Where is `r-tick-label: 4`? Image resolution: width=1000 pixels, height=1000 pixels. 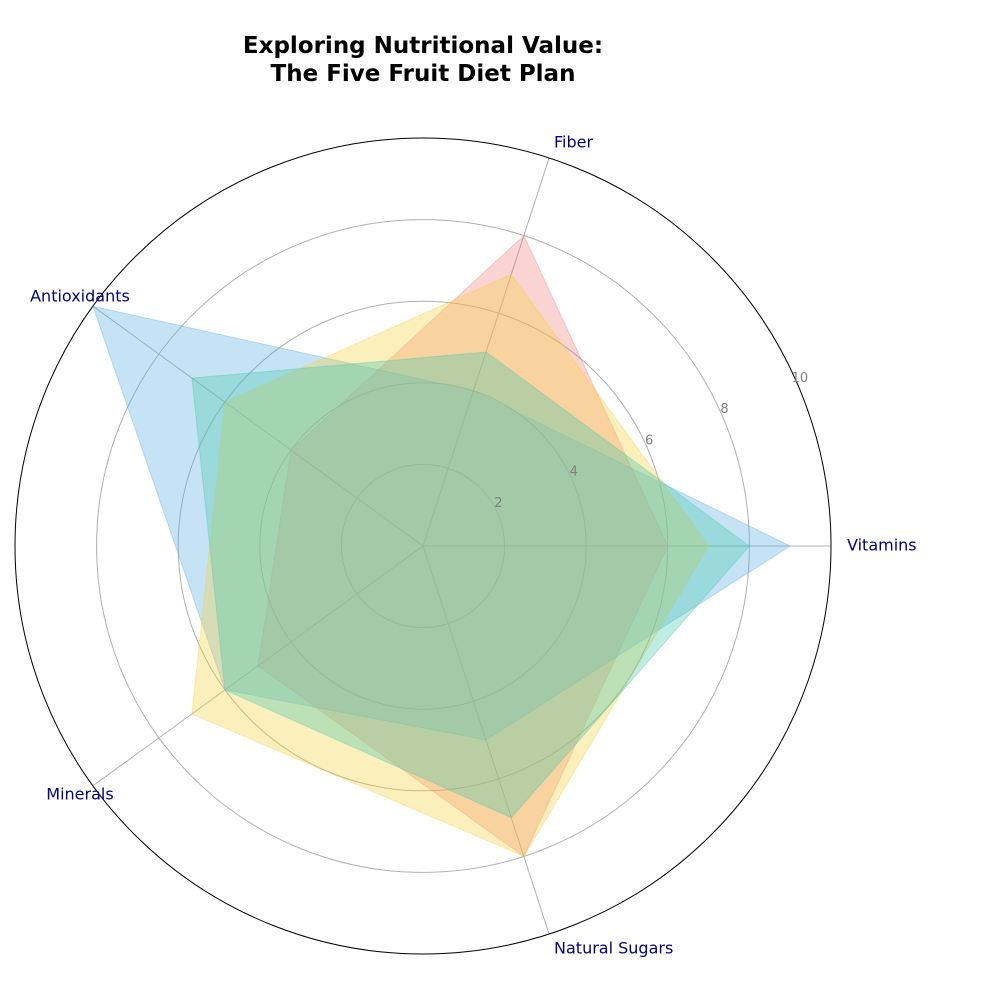
r-tick-label: 4 is located at coordinates (574, 472).